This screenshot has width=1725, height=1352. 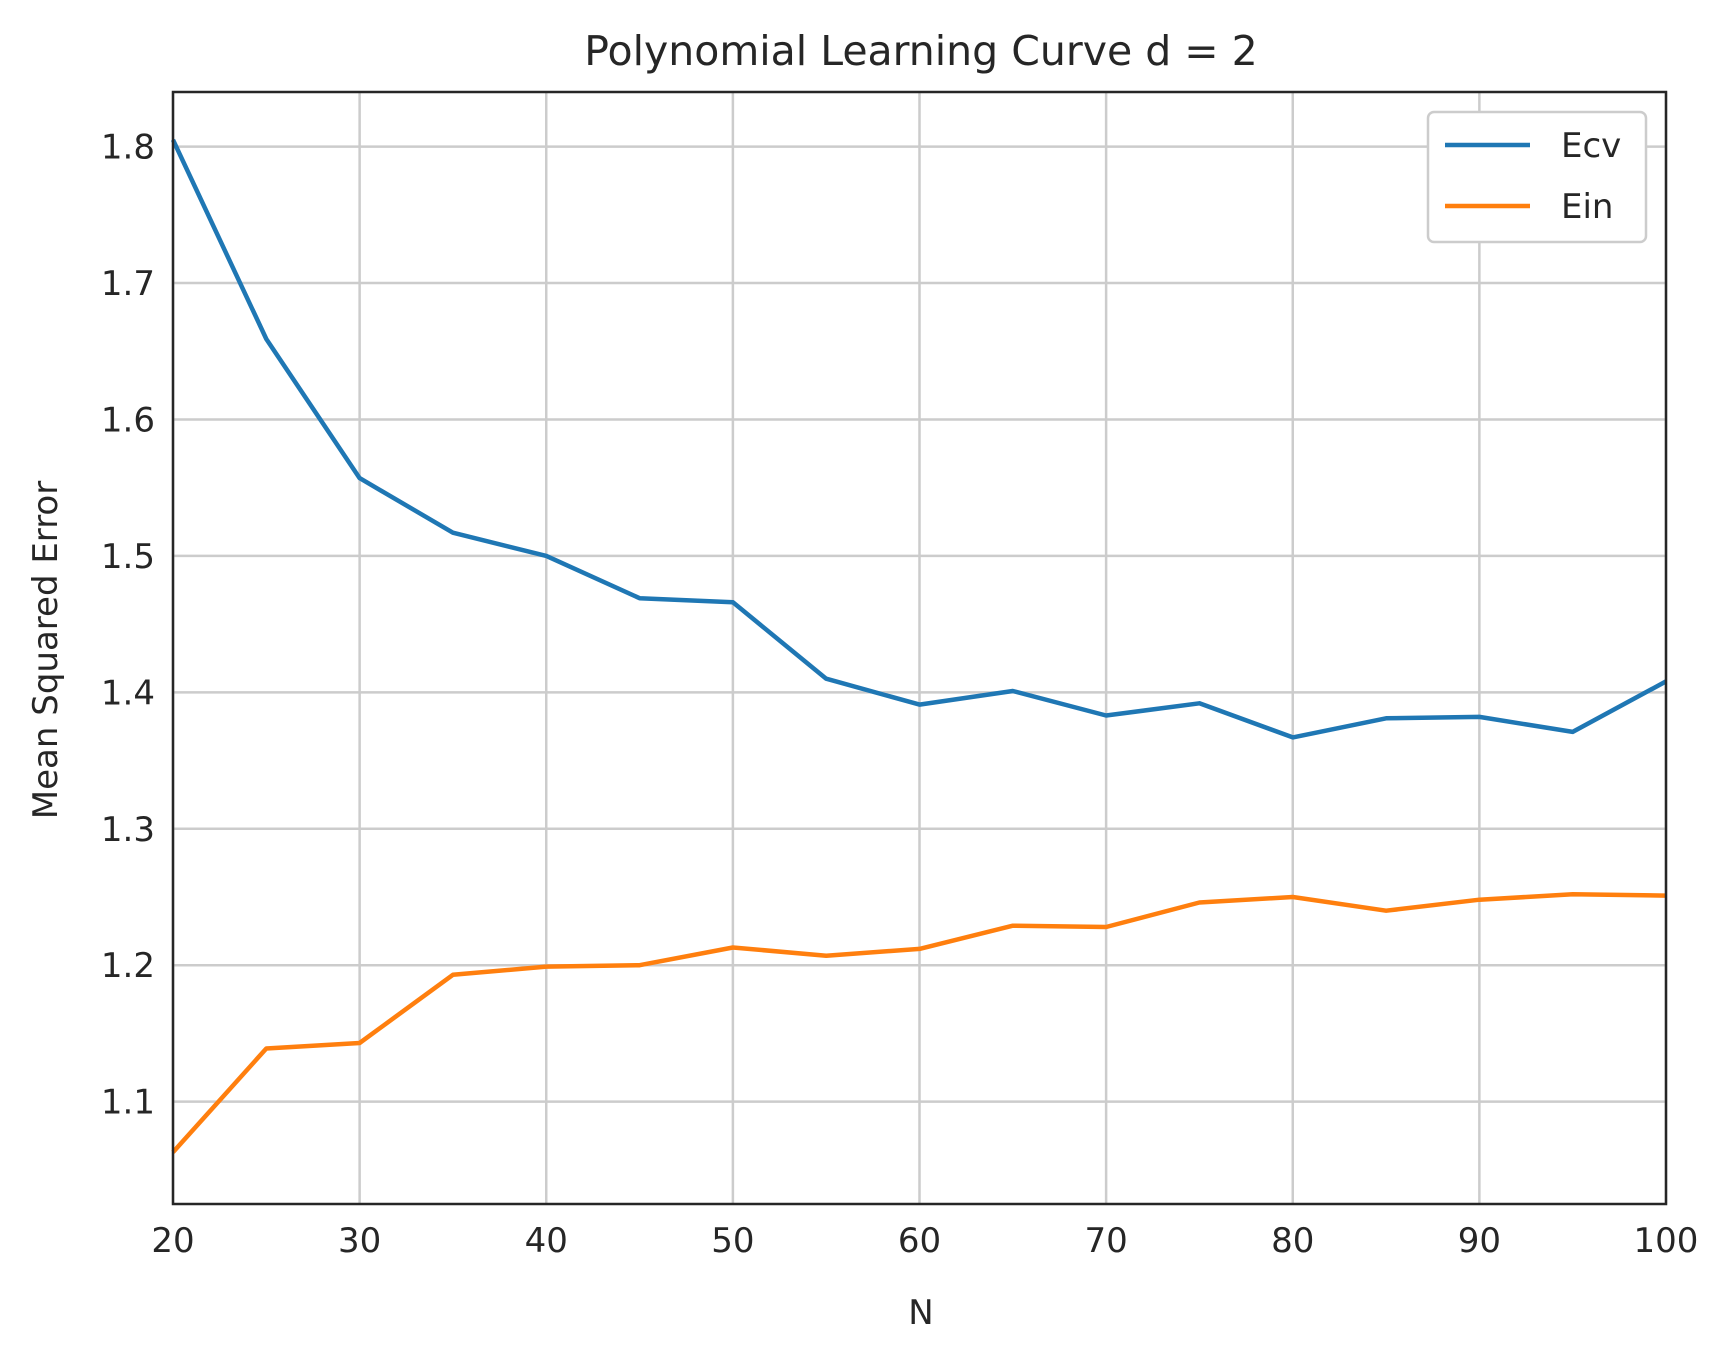 What do you see at coordinates (128, 420) in the screenshot?
I see `y-tick-label: 1.6` at bounding box center [128, 420].